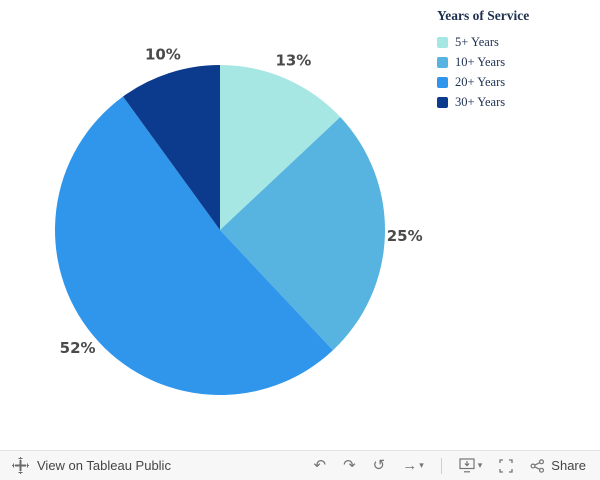 Image resolution: width=600 pixels, height=480 pixels. I want to click on forward-button: → ▾, so click(413, 465).